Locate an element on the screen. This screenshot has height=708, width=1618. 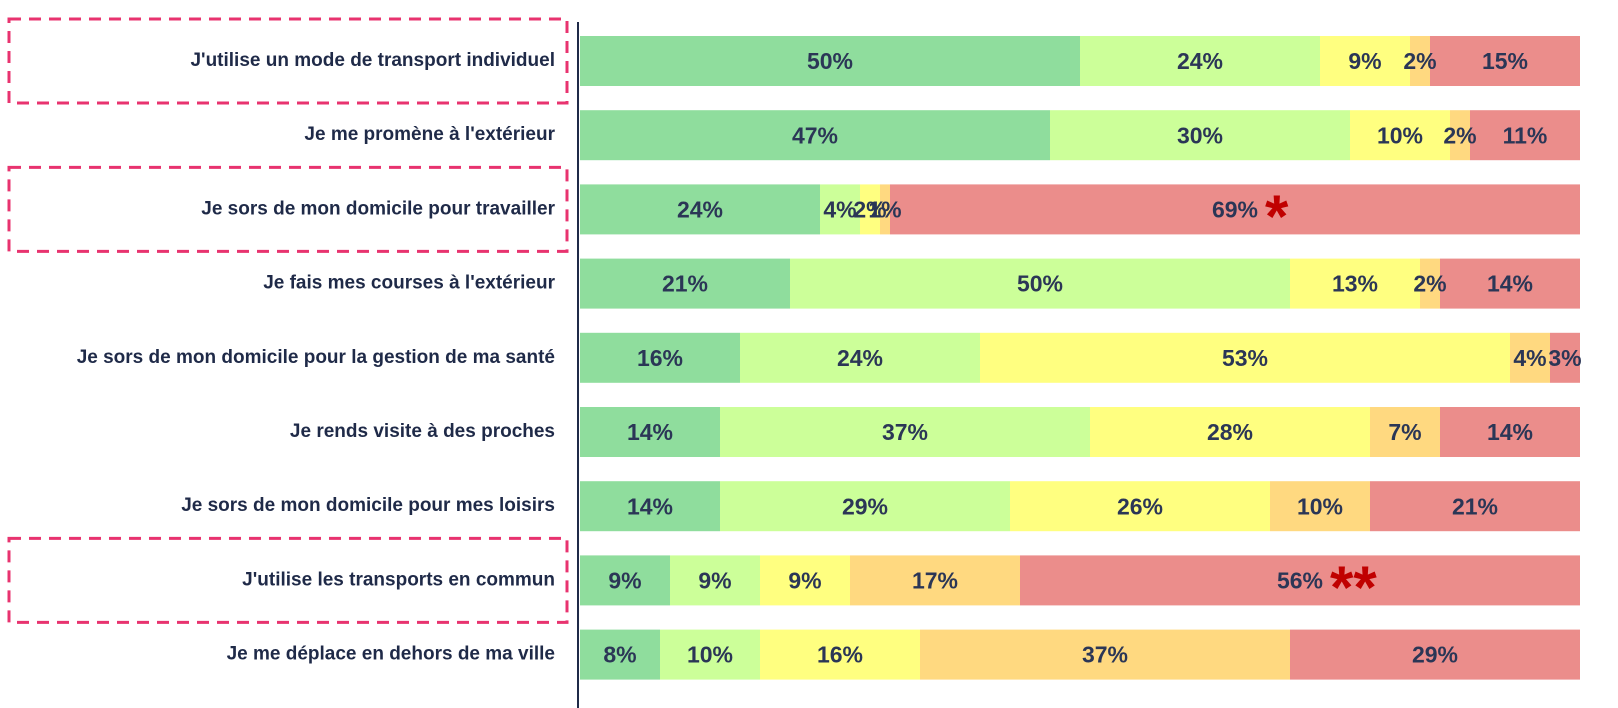
category-label: Je fais mes courses à l'extérieur is located at coordinates (409, 283).